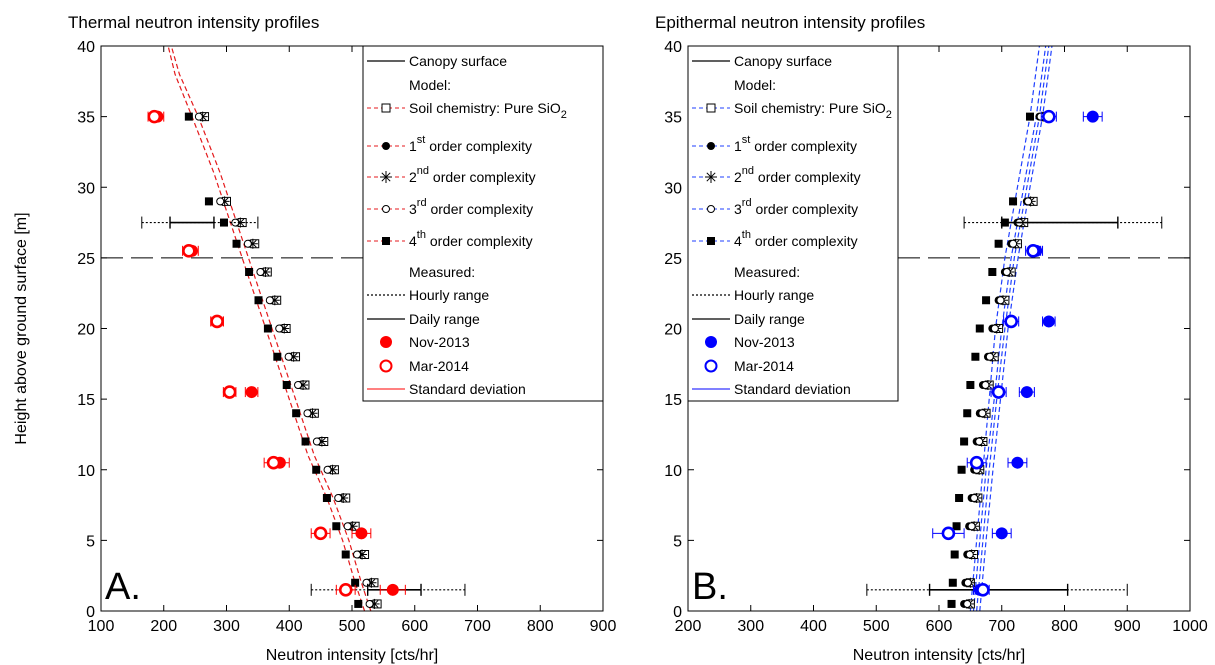 Image resolution: width=1215 pixels, height=665 pixels. What do you see at coordinates (790, 22) in the screenshot?
I see `chart-title: Epithermal neutron intensity profiles` at bounding box center [790, 22].